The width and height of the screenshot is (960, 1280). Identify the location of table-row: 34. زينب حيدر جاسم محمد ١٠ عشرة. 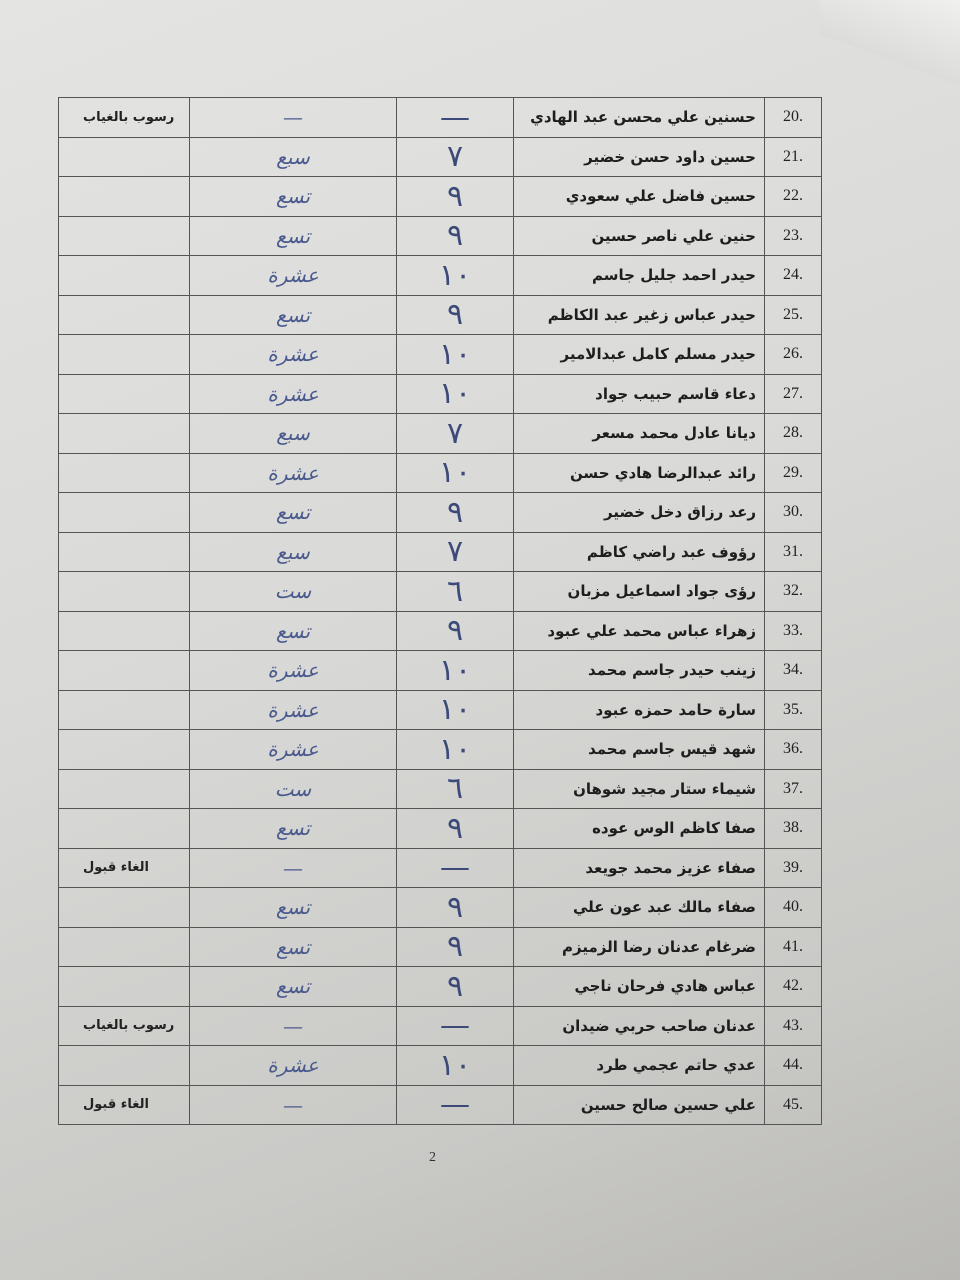
(440, 670).